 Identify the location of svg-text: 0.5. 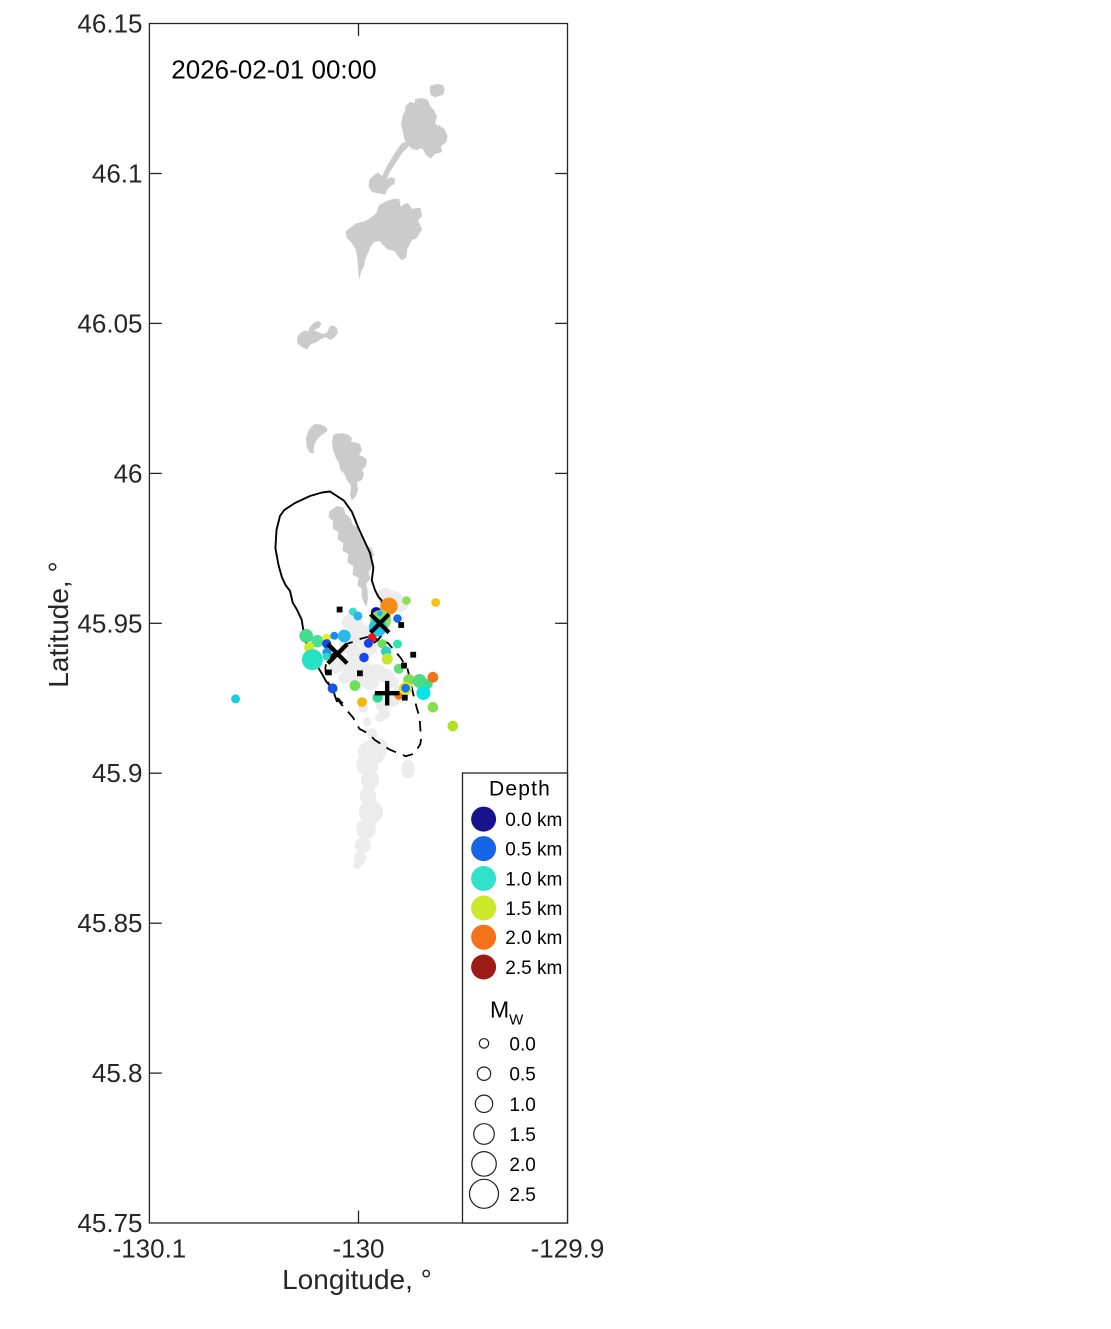
(522, 1075).